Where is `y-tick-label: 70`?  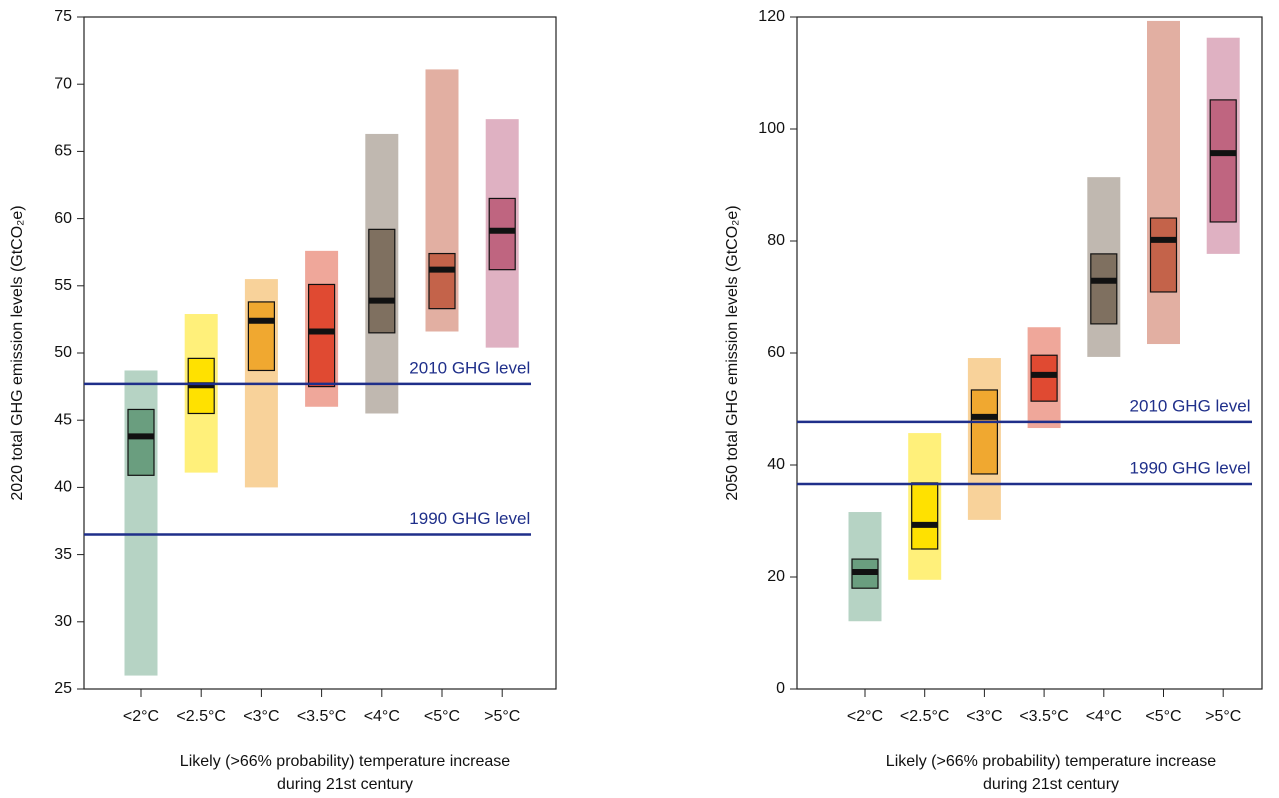 y-tick-label: 70 is located at coordinates (63, 83).